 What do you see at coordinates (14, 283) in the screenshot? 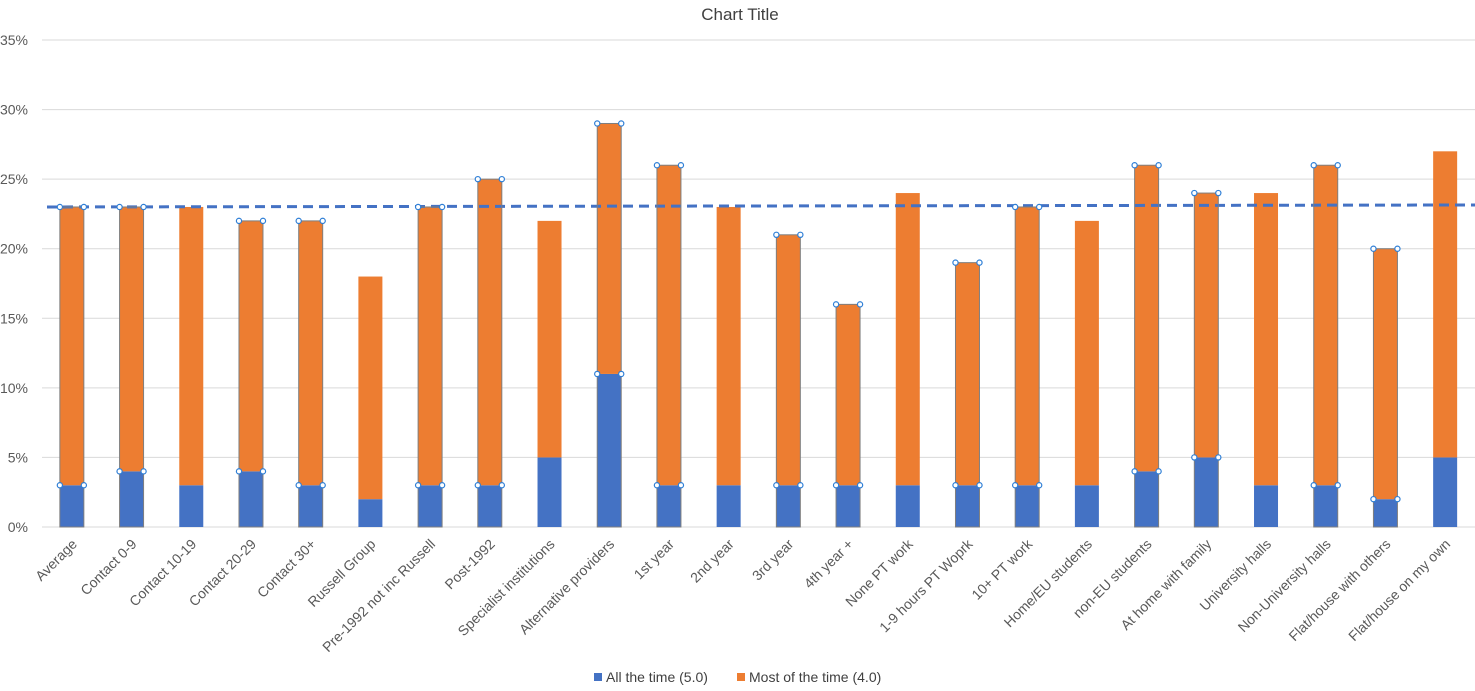
I see `y-axis-ticks: 0% 5% 10% 15% 20% 25% 30% 35%` at bounding box center [14, 283].